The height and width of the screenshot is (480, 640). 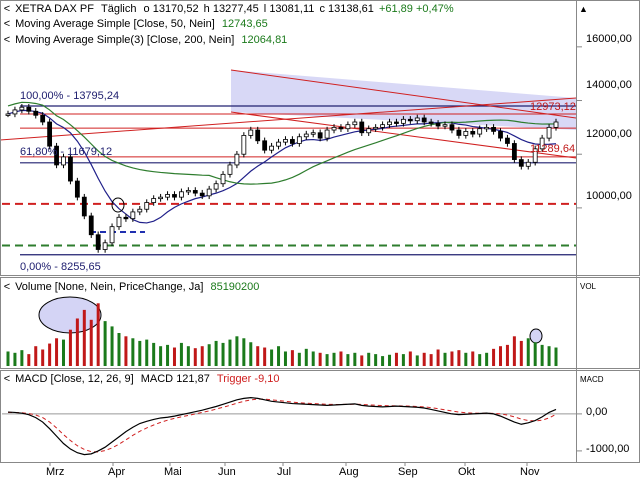 What do you see at coordinates (609, 134) in the screenshot?
I see `price-axis-tick: 12000,00` at bounding box center [609, 134].